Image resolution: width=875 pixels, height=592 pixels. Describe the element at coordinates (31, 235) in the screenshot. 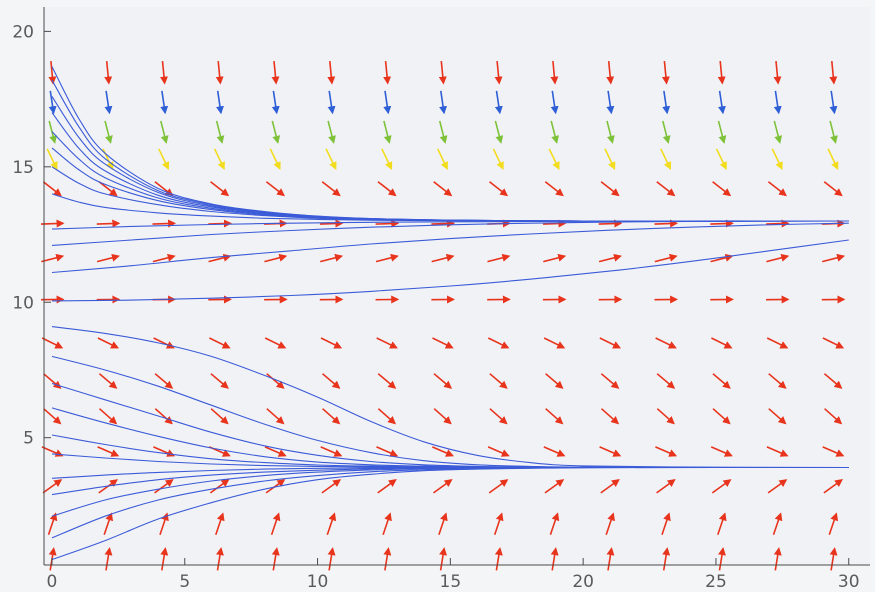

I see `y-axis-ticks: 5 10 15 20` at that location.